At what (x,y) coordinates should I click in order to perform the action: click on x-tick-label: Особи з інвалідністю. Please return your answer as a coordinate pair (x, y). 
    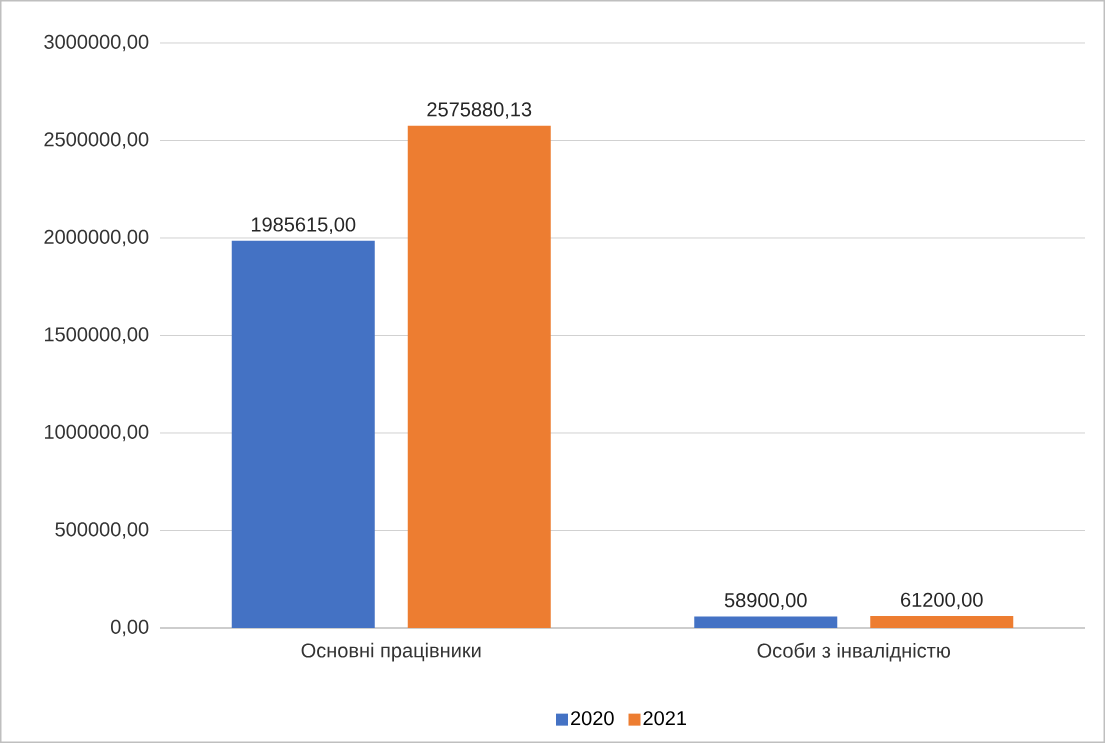
    Looking at the image, I should click on (853, 652).